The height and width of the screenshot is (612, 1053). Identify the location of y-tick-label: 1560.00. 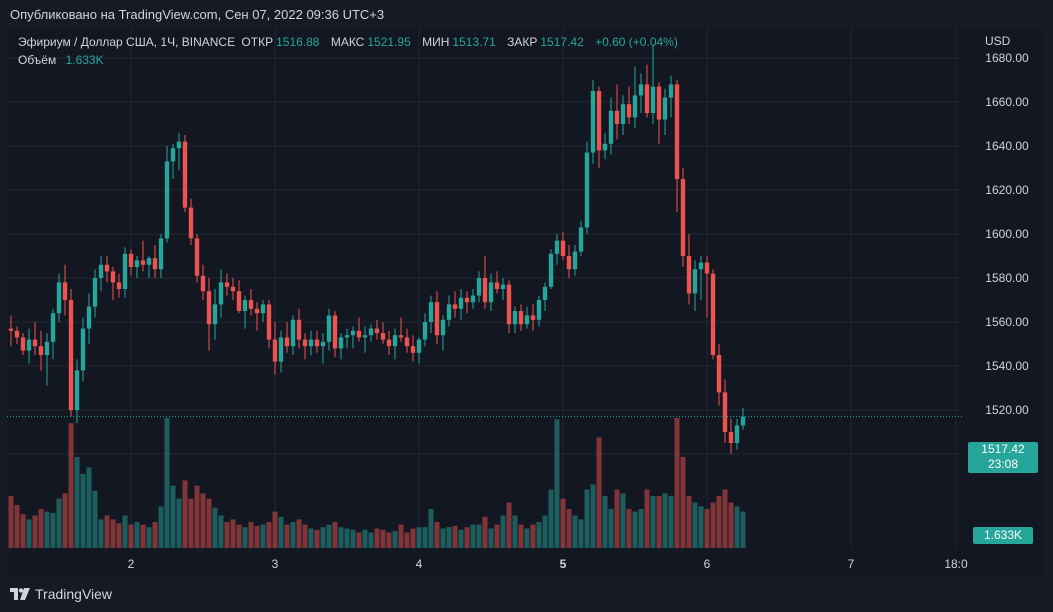
(1007, 322).